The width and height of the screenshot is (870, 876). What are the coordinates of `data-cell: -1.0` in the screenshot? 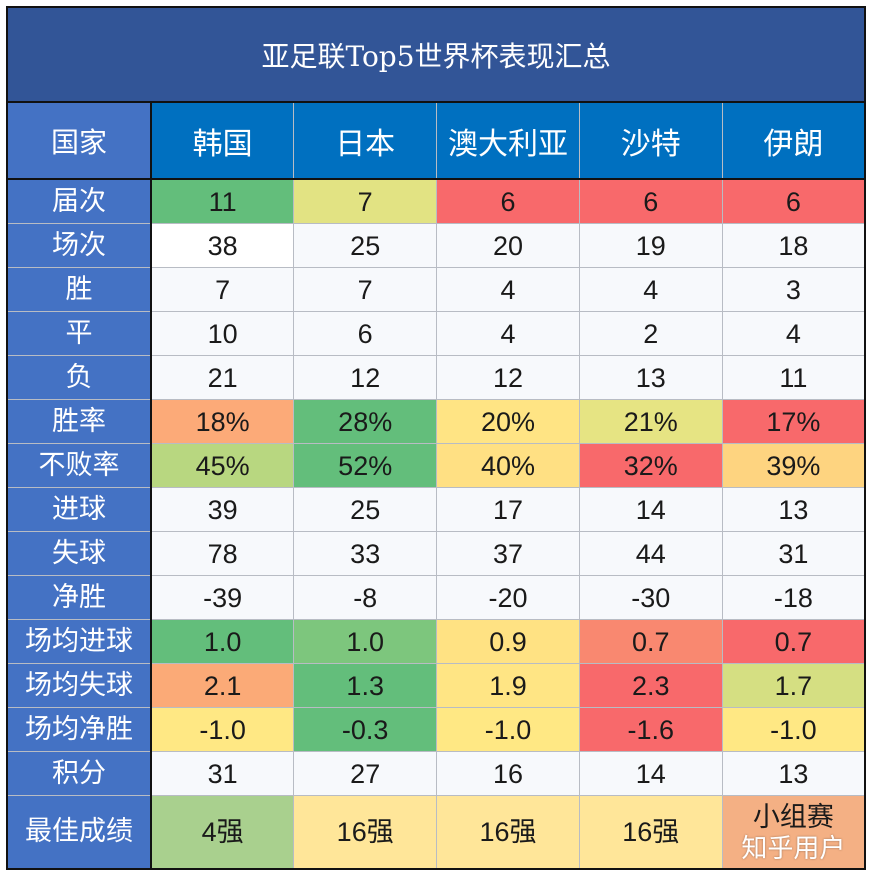 It's located at (793, 729).